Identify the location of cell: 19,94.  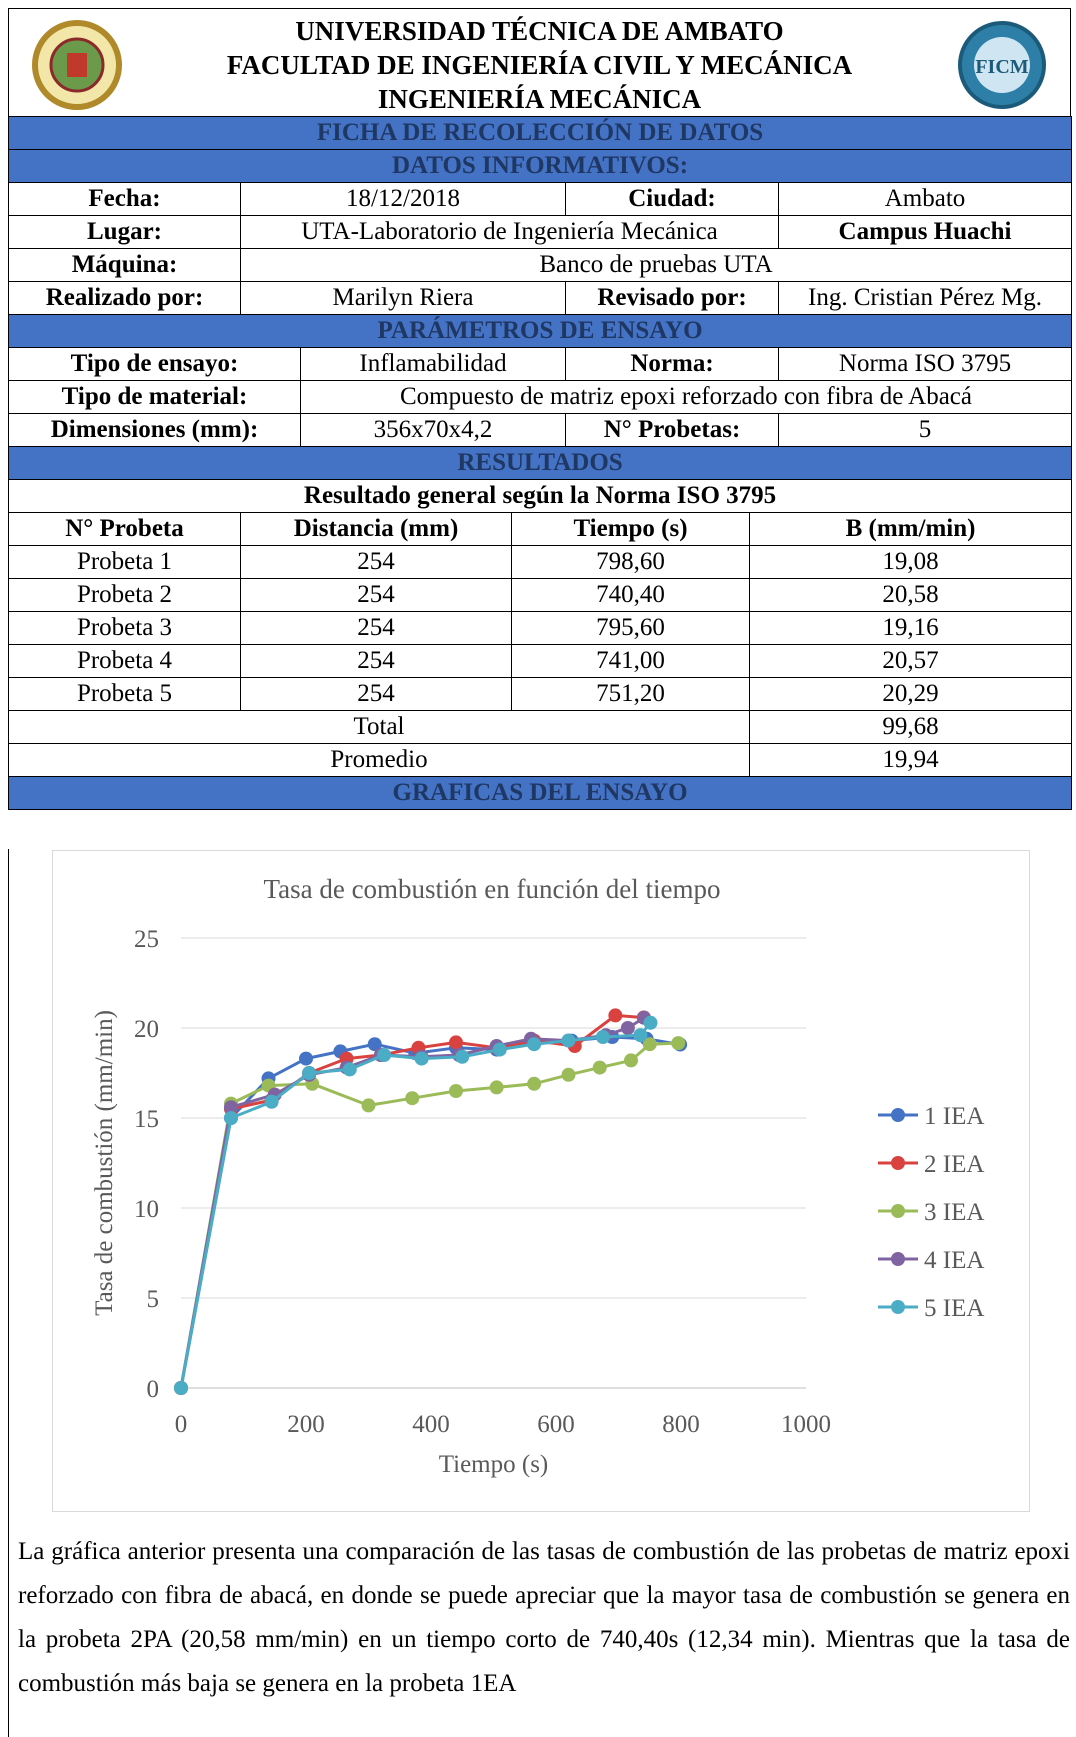
(910, 760).